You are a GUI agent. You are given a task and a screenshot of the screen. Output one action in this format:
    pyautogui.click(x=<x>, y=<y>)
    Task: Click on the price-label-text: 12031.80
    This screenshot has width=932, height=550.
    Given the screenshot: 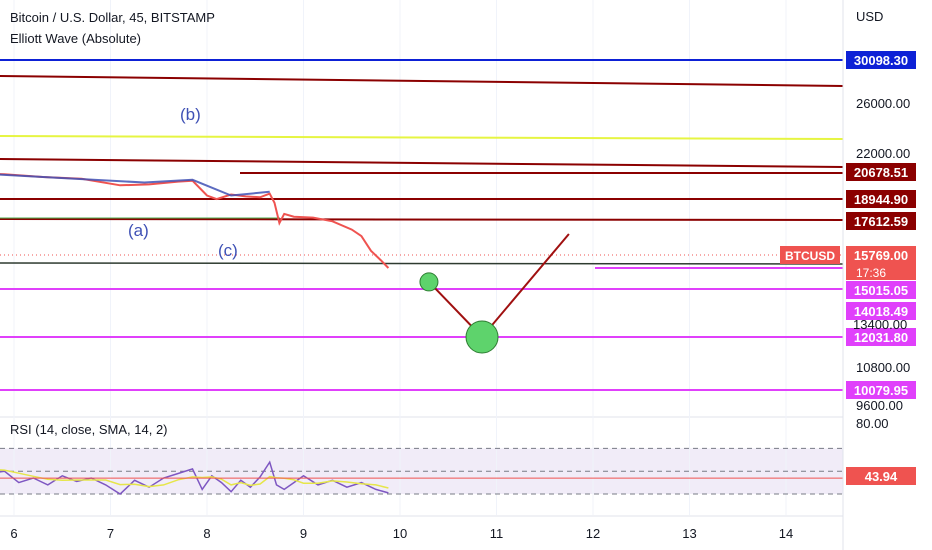 What is the action you would take?
    pyautogui.click(x=881, y=337)
    